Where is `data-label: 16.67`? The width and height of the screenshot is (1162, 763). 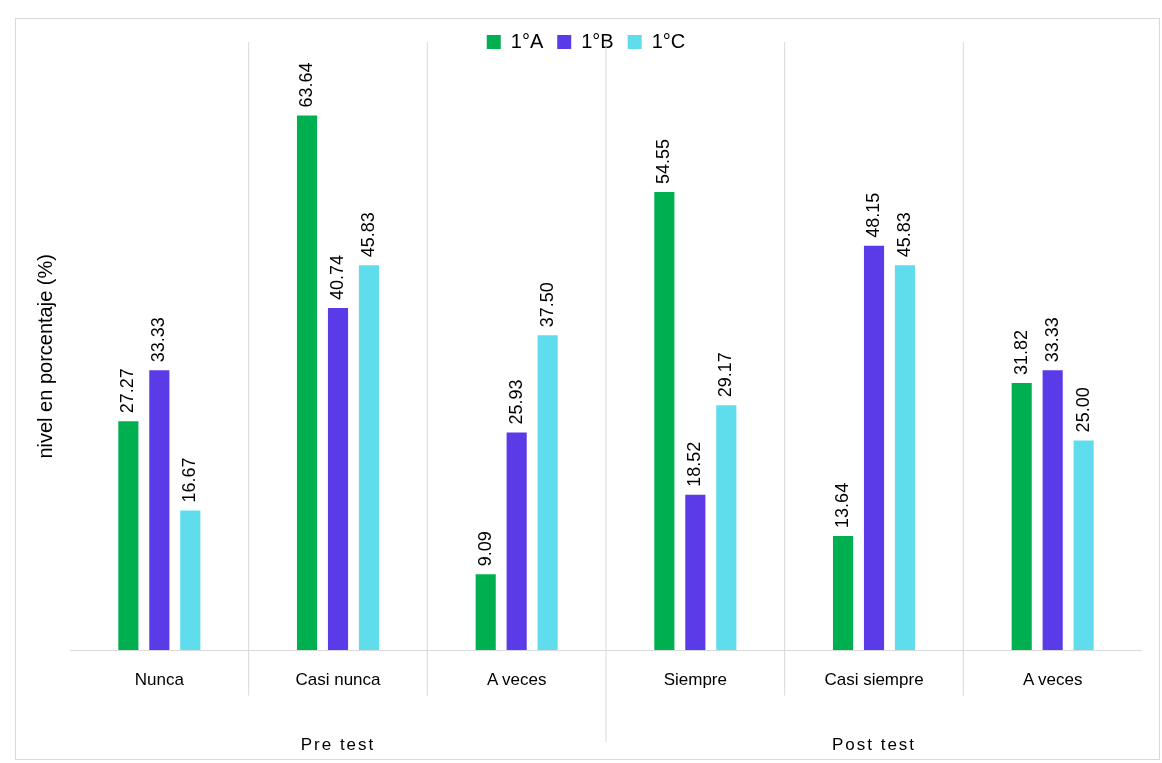 data-label: 16.67 is located at coordinates (189, 480).